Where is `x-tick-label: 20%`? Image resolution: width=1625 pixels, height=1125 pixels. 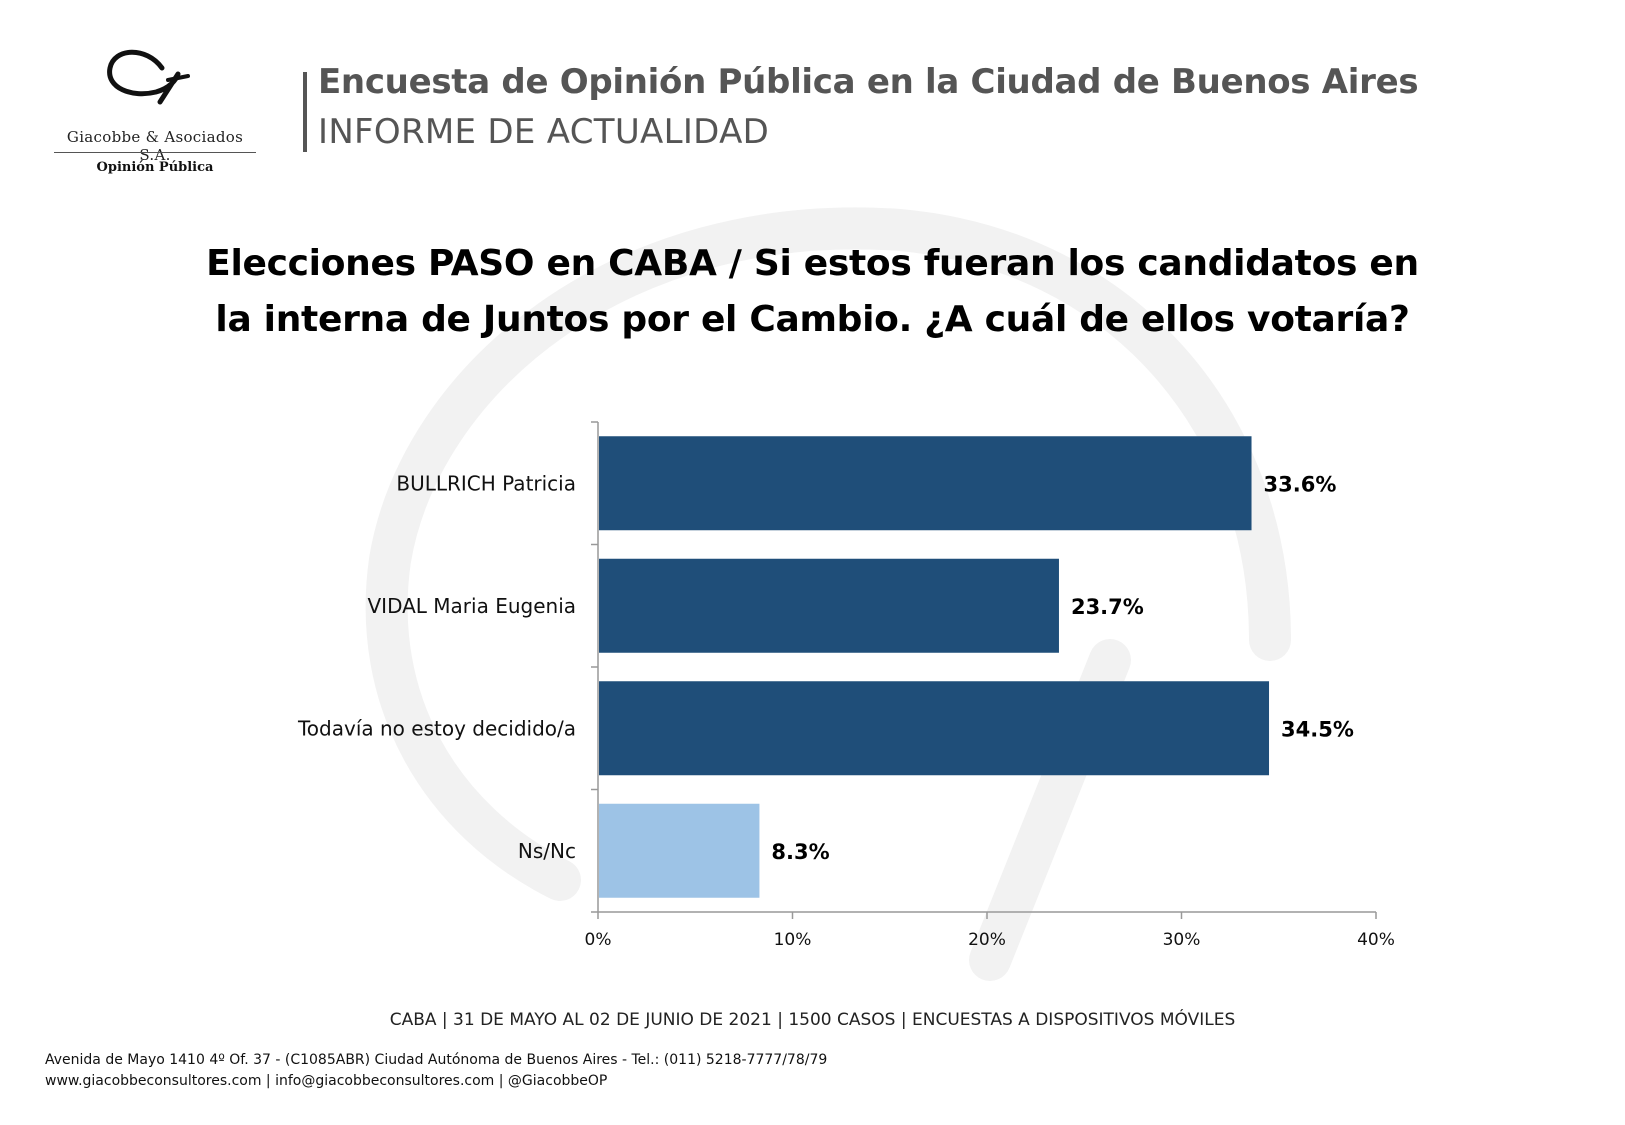 x-tick-label: 20% is located at coordinates (987, 940).